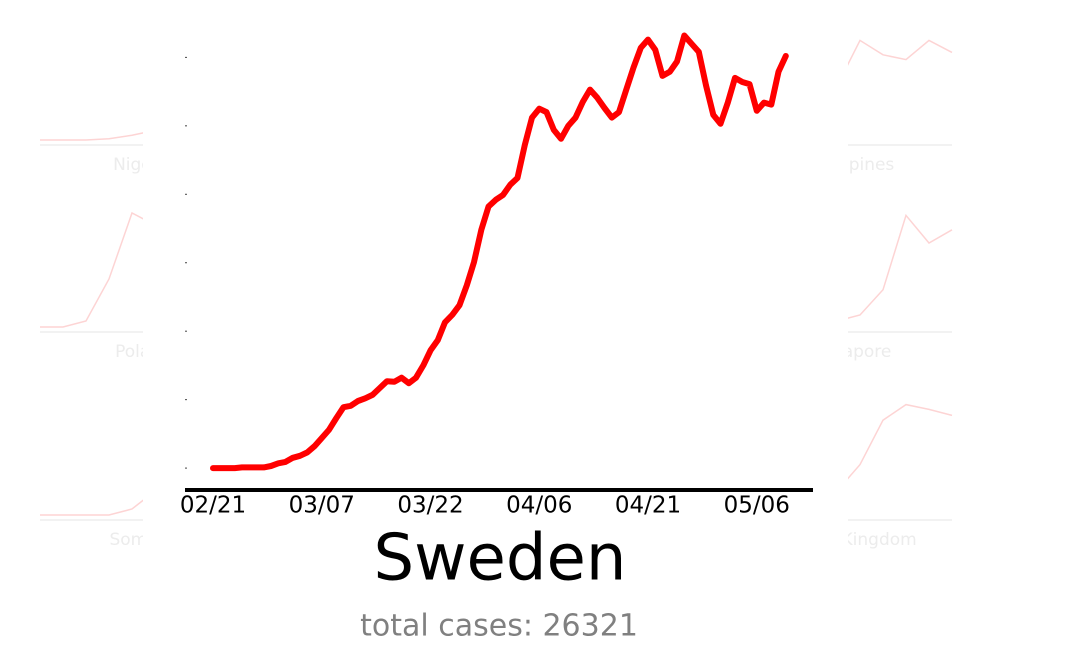 The width and height of the screenshot is (1081, 661). What do you see at coordinates (539, 506) in the screenshot?
I see `x-tick-label: 04/06` at bounding box center [539, 506].